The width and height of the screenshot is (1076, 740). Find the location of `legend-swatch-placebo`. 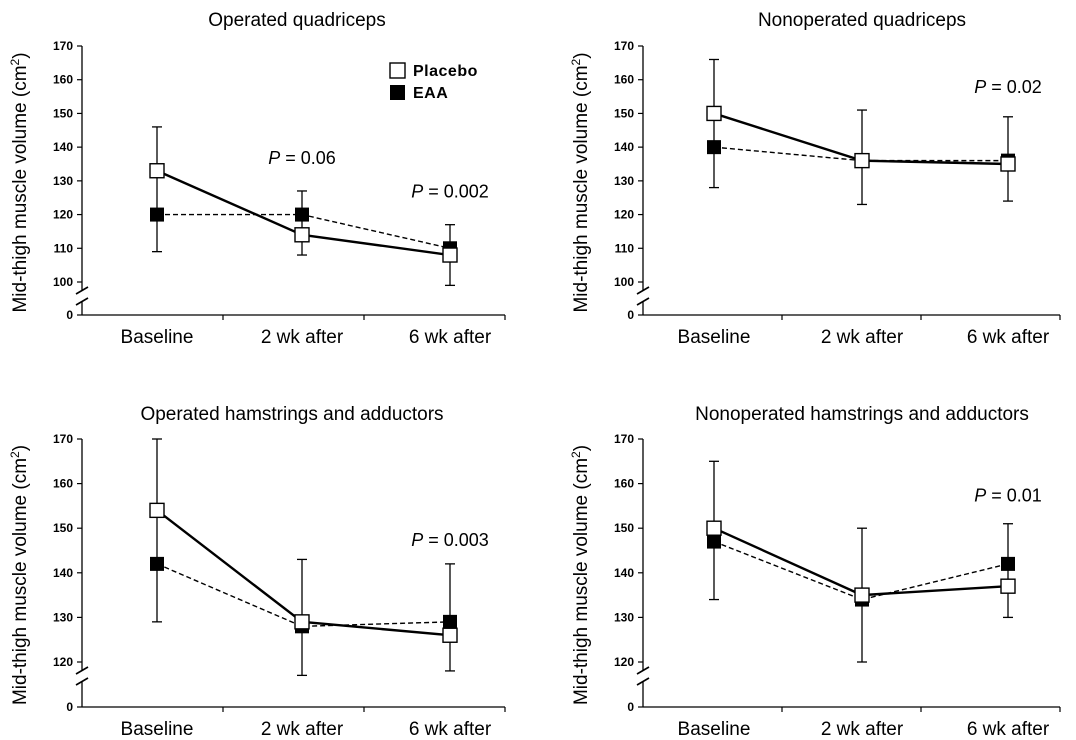

legend-swatch-placebo is located at coordinates (397, 70).